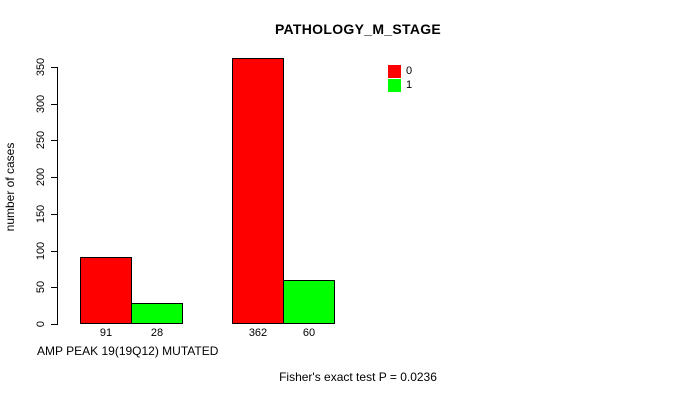  What do you see at coordinates (106, 333) in the screenshot?
I see `bar-value-label: 91` at bounding box center [106, 333].